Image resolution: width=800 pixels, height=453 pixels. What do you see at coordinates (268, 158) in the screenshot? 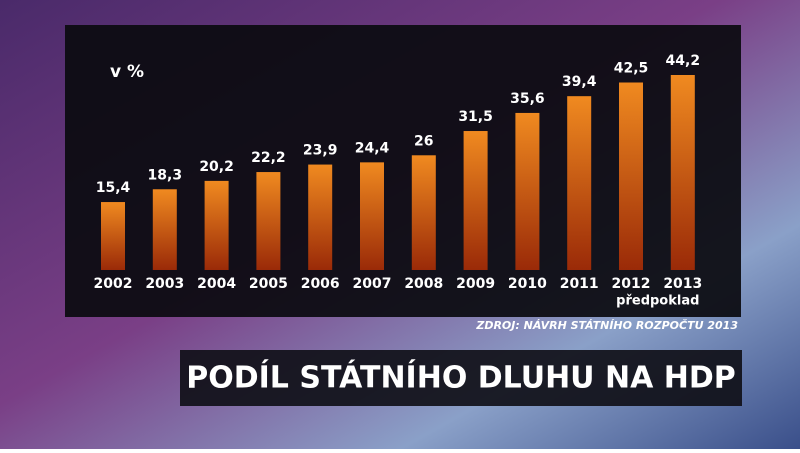
I see `value-label: 22,2` at bounding box center [268, 158].